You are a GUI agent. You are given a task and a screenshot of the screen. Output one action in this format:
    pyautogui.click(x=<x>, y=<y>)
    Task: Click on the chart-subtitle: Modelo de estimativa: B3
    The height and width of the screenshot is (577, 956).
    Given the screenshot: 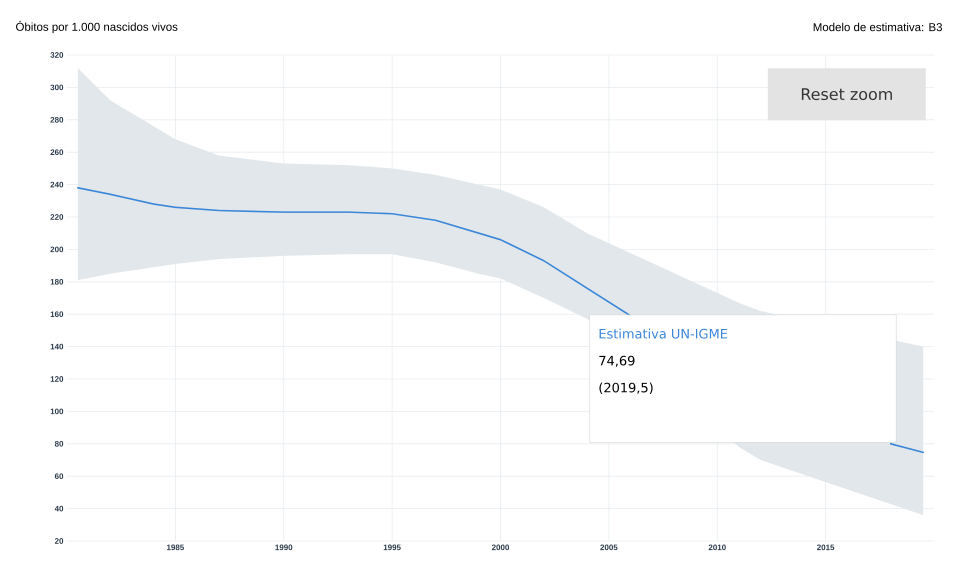 What is the action you would take?
    pyautogui.click(x=878, y=27)
    